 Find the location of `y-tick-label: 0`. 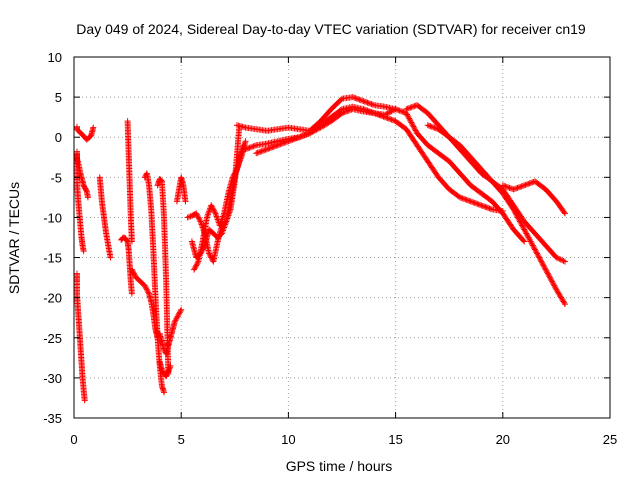

y-tick-label: 0 is located at coordinates (58, 137).